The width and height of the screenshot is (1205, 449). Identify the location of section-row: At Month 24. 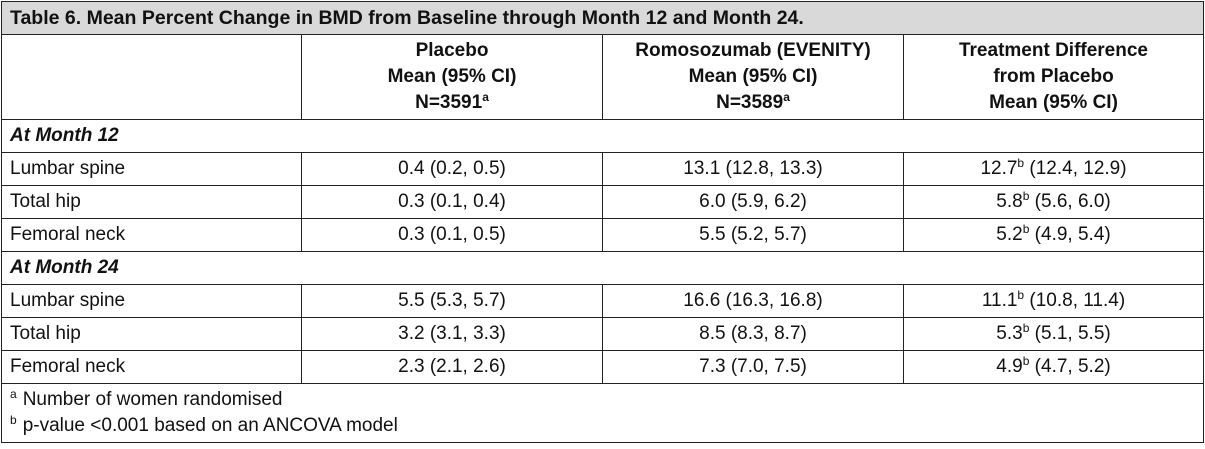
(602, 268).